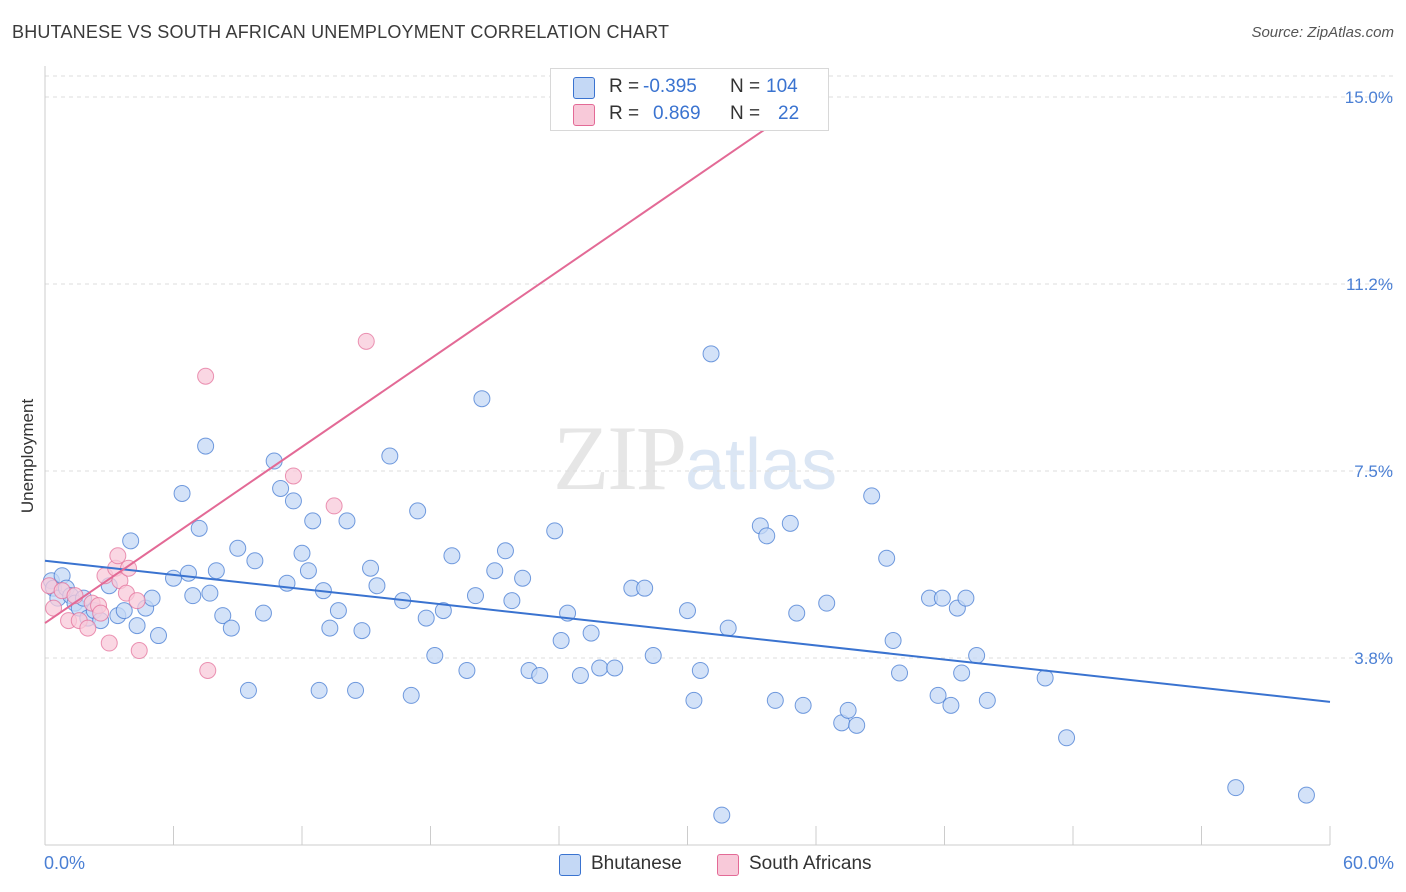 This screenshot has height=892, width=1406. Describe the element at coordinates (65, 863) in the screenshot. I see `x-axis-min-label: 0.0%` at that location.